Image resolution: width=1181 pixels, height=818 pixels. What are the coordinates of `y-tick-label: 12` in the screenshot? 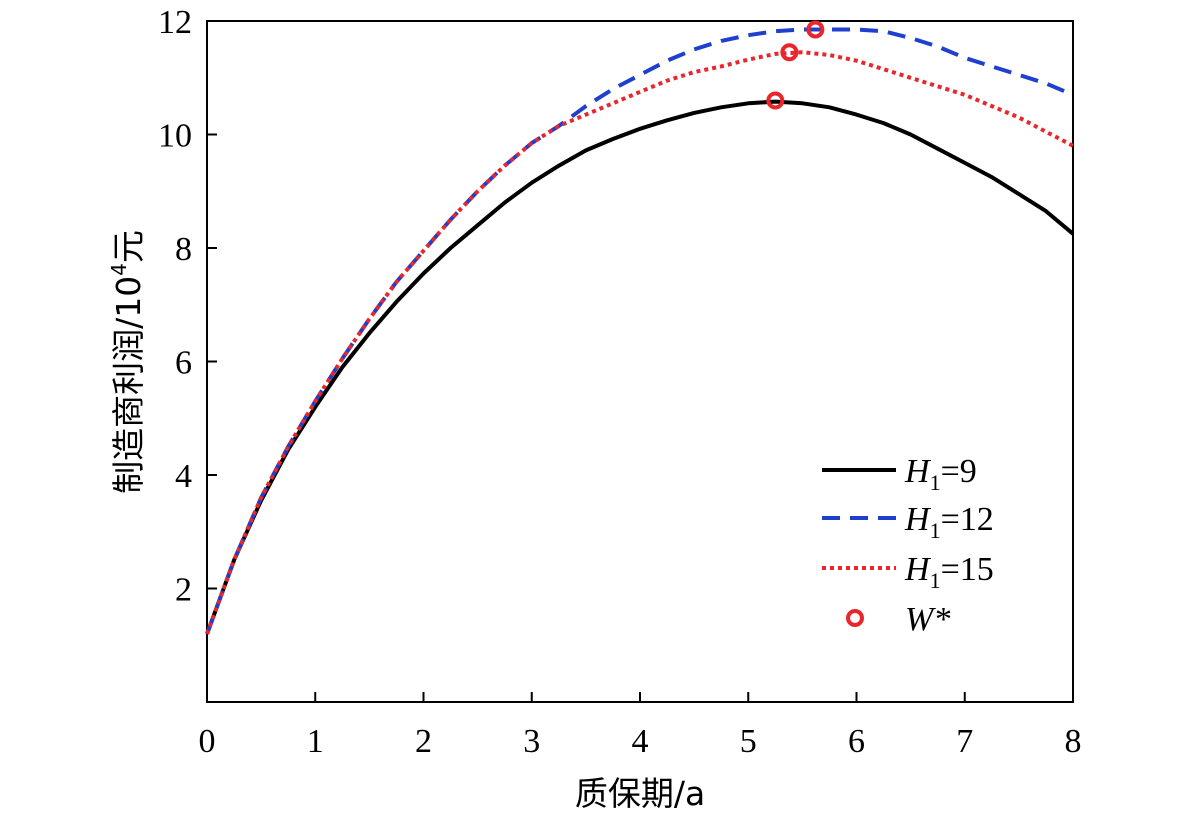 It's located at (175, 22).